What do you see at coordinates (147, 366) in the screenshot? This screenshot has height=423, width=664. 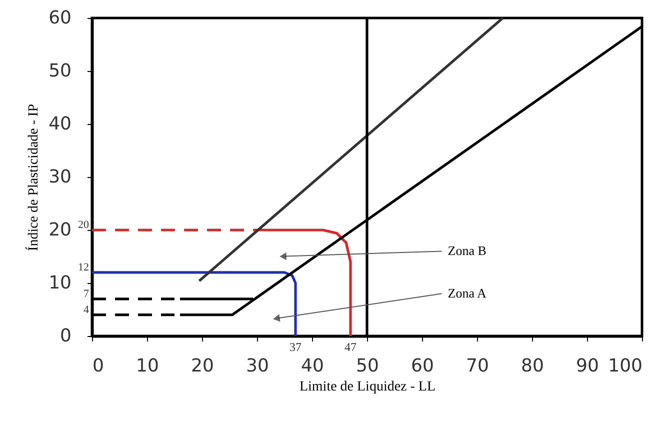 I see `x-tick-label: 10` at bounding box center [147, 366].